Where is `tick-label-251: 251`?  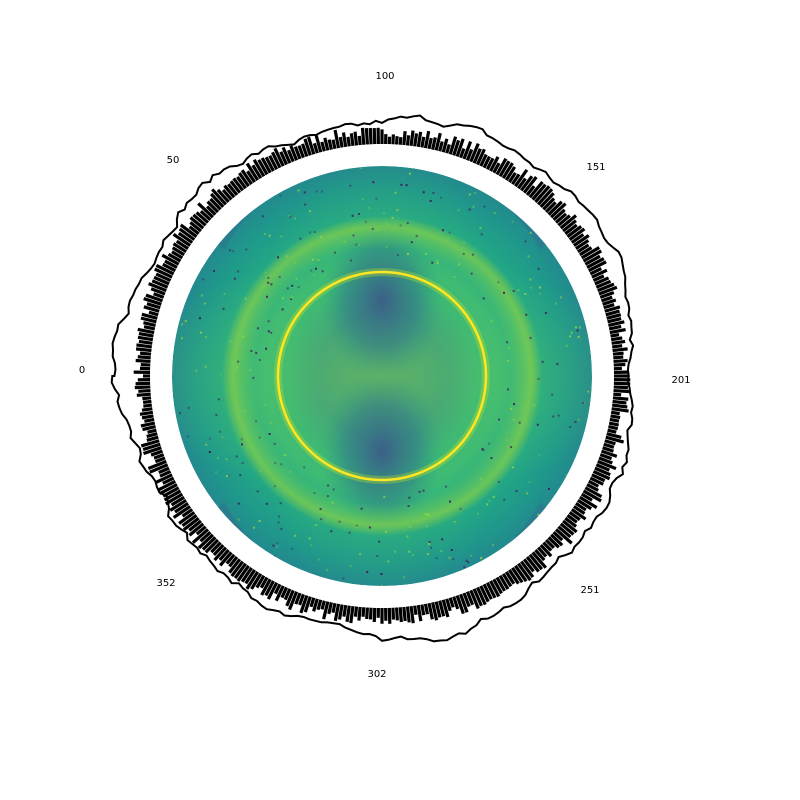 tick-label-251: 251 is located at coordinates (589, 590).